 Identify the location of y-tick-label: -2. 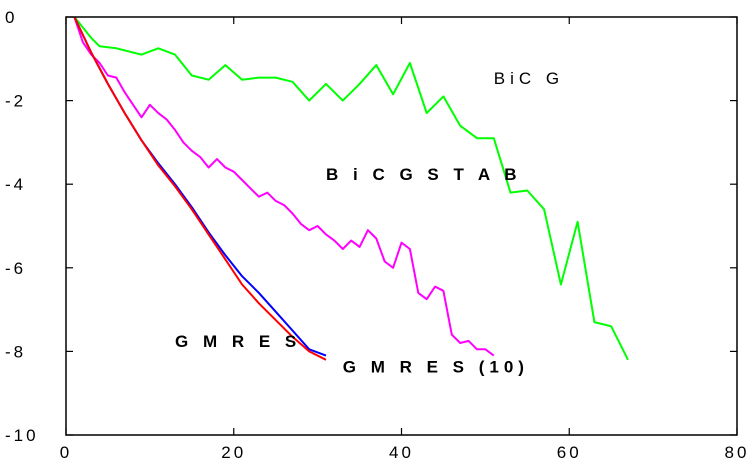
(15, 101).